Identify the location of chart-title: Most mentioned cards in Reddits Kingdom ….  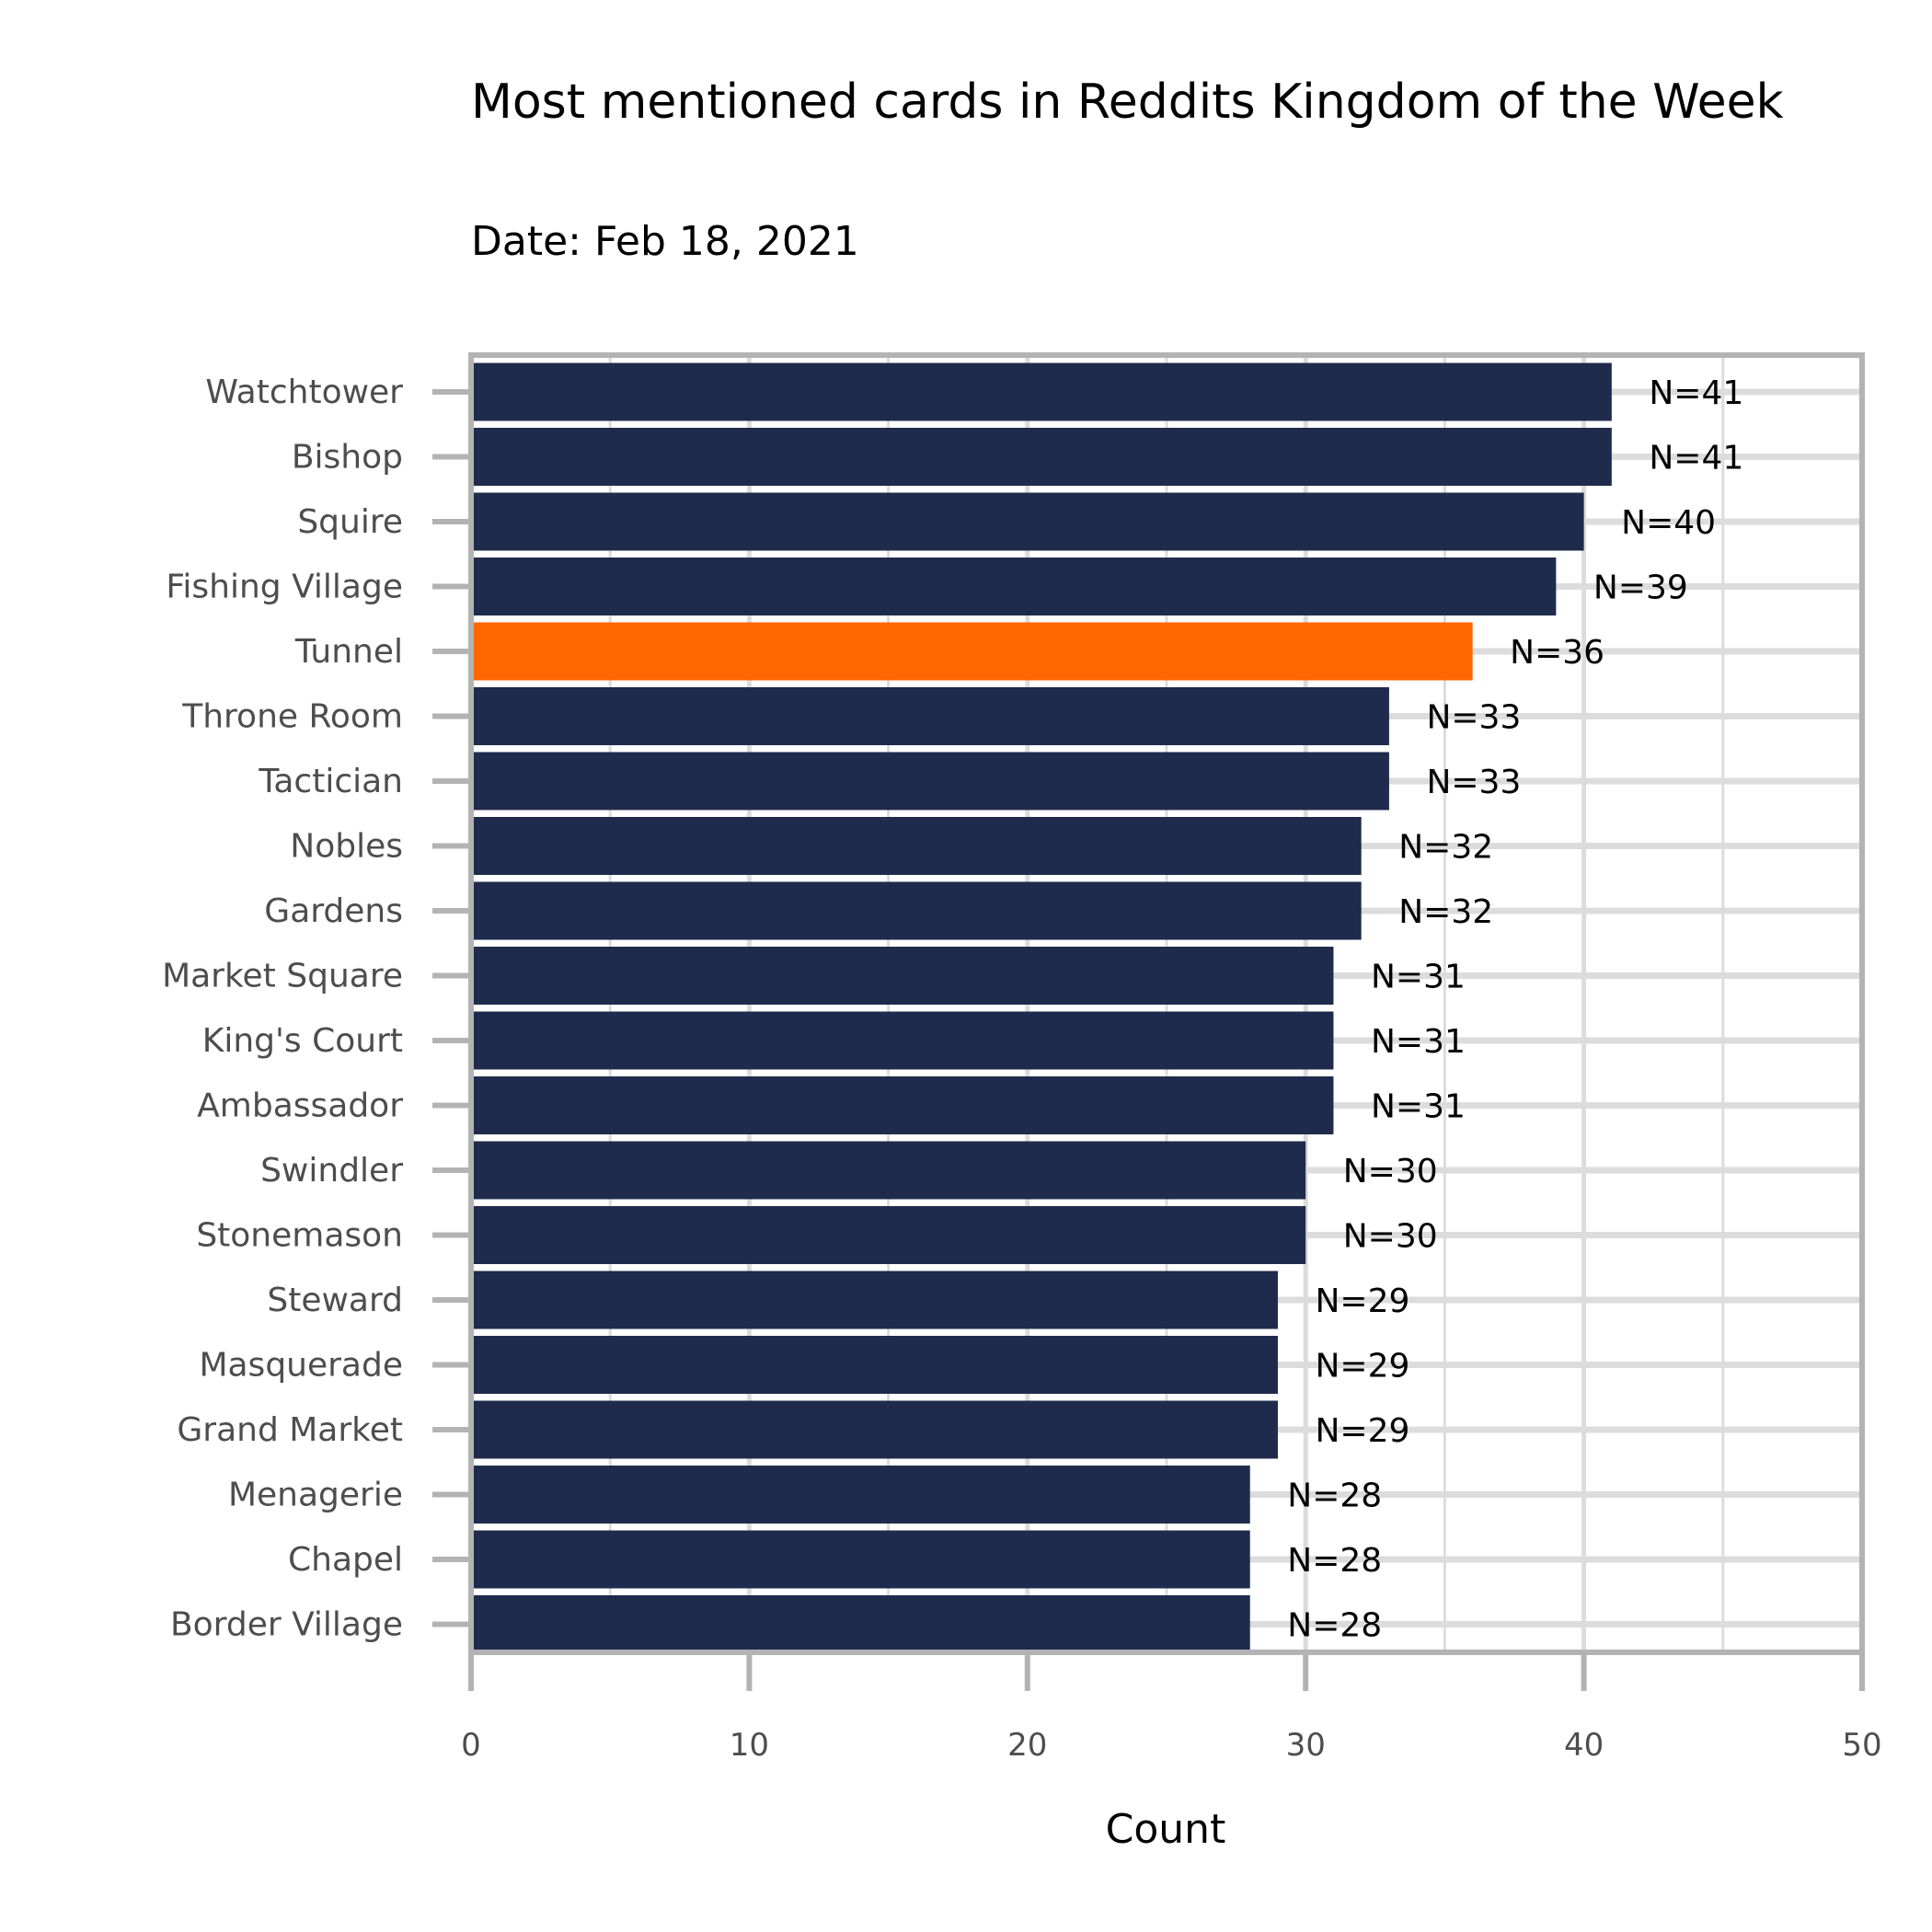
(1127, 102).